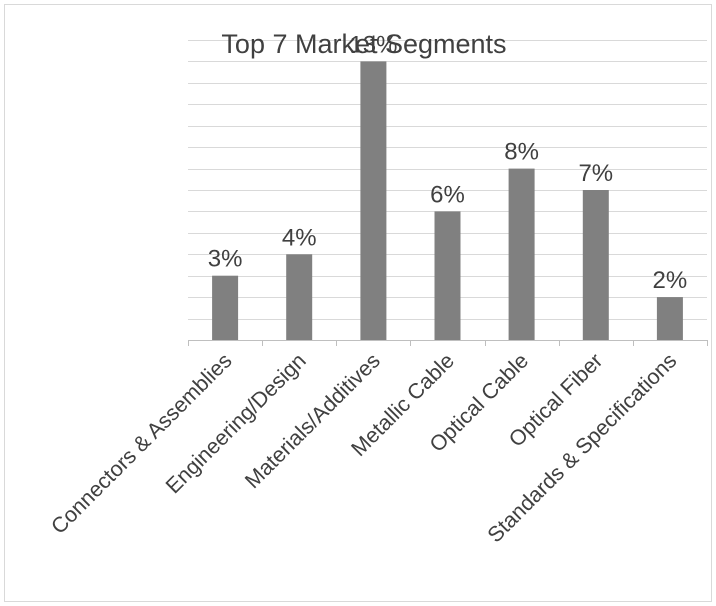 This screenshot has width=716, height=606. What do you see at coordinates (373, 44) in the screenshot?
I see `data-label: 13%` at bounding box center [373, 44].